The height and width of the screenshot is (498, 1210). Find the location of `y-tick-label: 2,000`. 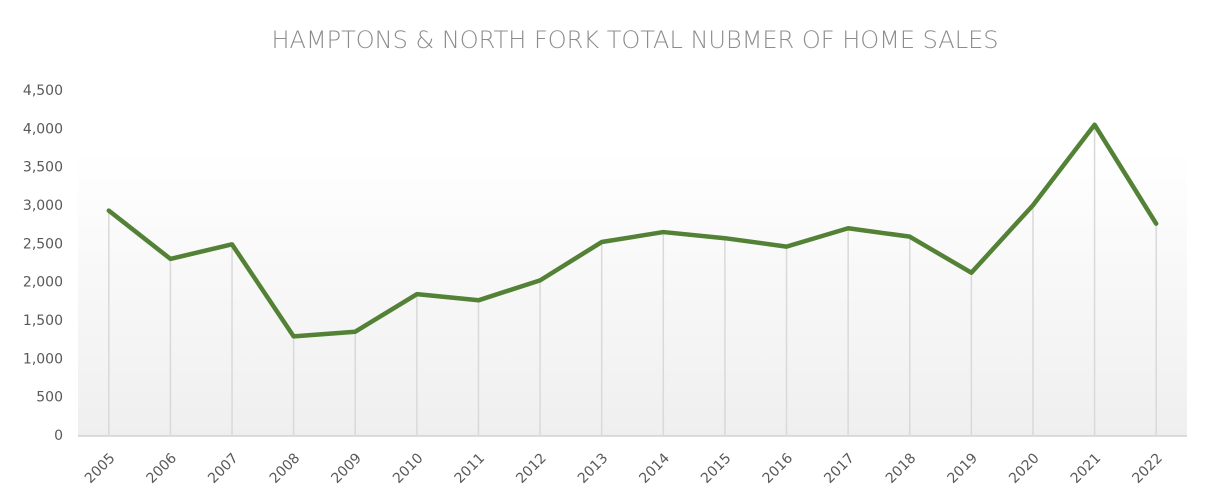

y-tick-label: 2,000 is located at coordinates (43, 283).